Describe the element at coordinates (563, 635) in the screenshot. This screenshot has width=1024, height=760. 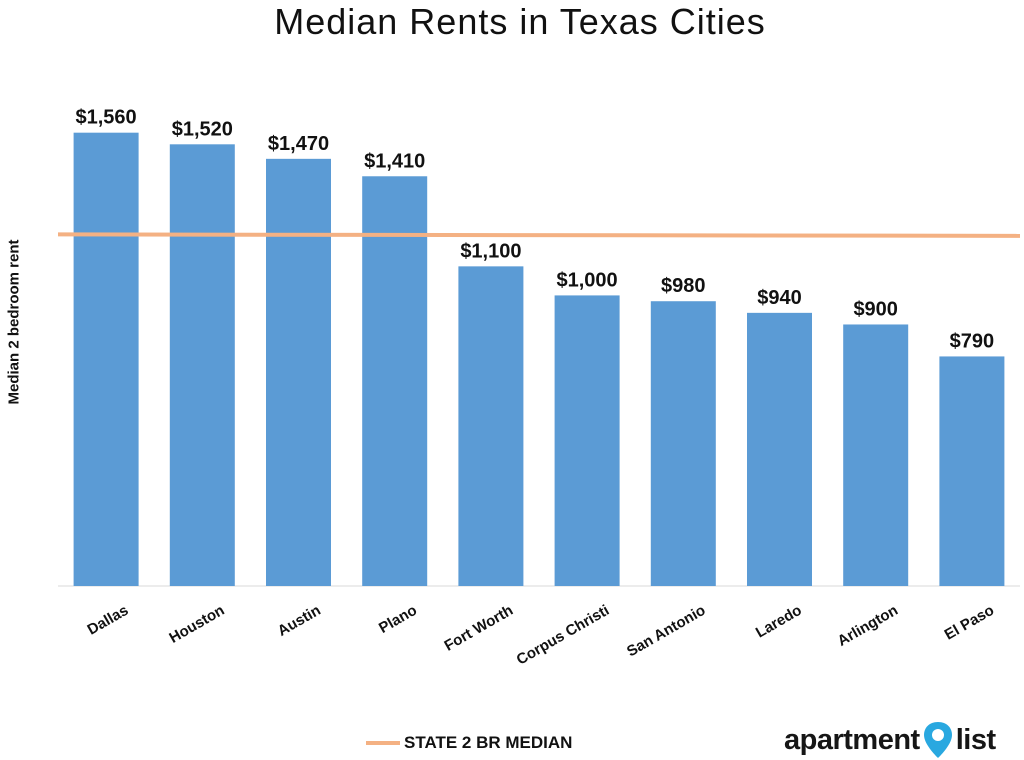
I see `x-tick-label: Corpus Christi` at that location.